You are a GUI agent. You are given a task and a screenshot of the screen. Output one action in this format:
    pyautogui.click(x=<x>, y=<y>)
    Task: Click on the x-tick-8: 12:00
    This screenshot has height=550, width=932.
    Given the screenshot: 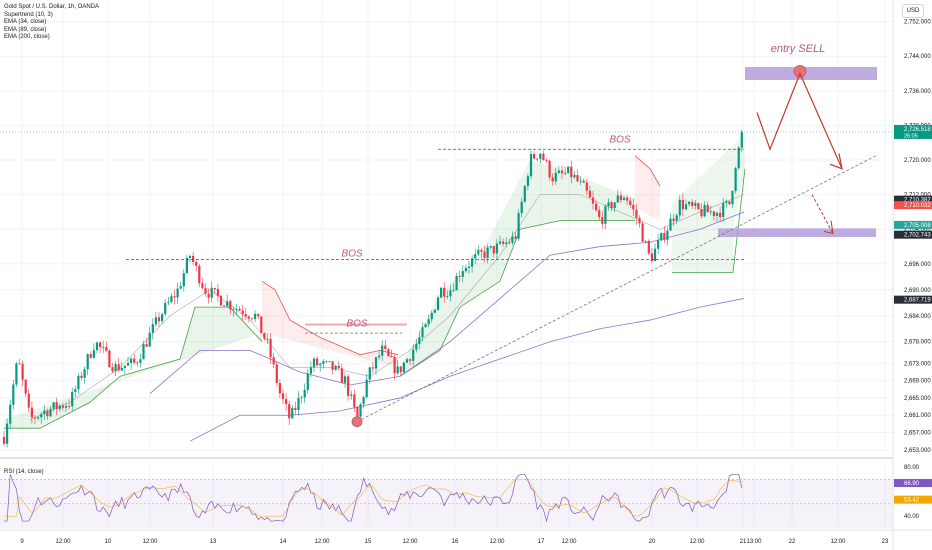 What is the action you would take?
    pyautogui.click(x=410, y=542)
    